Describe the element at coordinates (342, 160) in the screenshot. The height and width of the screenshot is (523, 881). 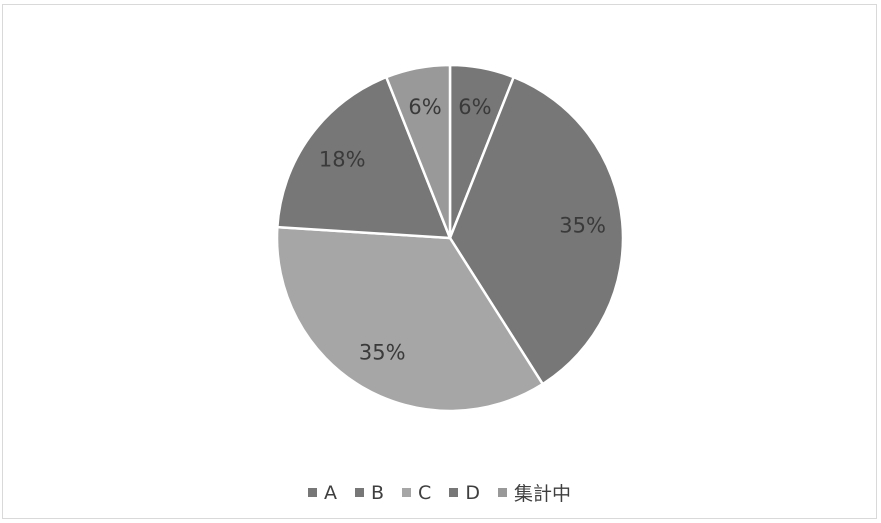
I see `data-label-d: 18%` at that location.